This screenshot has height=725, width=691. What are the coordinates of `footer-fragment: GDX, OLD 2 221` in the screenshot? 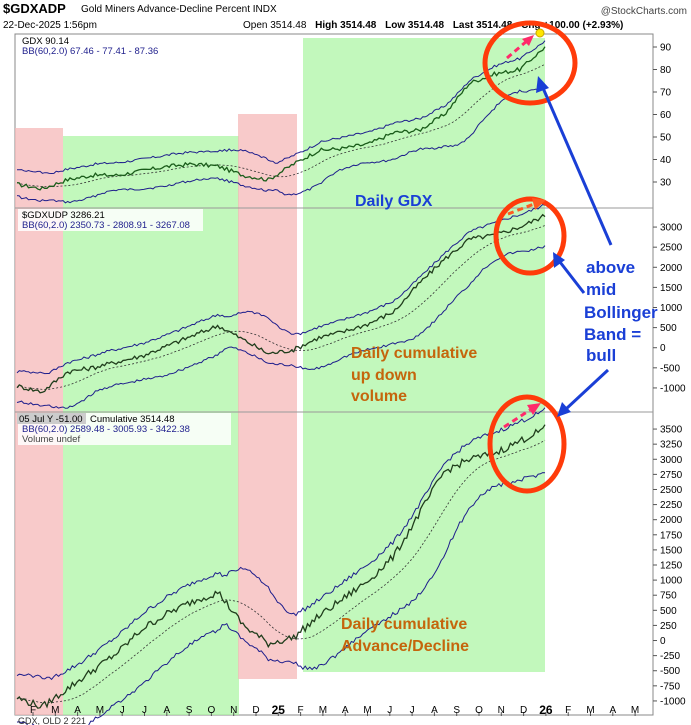 It's located at (52, 720).